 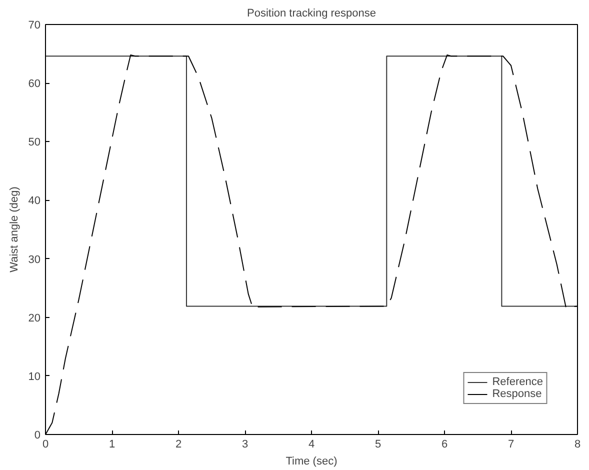 I want to click on x-tick-label: 7, so click(x=511, y=444).